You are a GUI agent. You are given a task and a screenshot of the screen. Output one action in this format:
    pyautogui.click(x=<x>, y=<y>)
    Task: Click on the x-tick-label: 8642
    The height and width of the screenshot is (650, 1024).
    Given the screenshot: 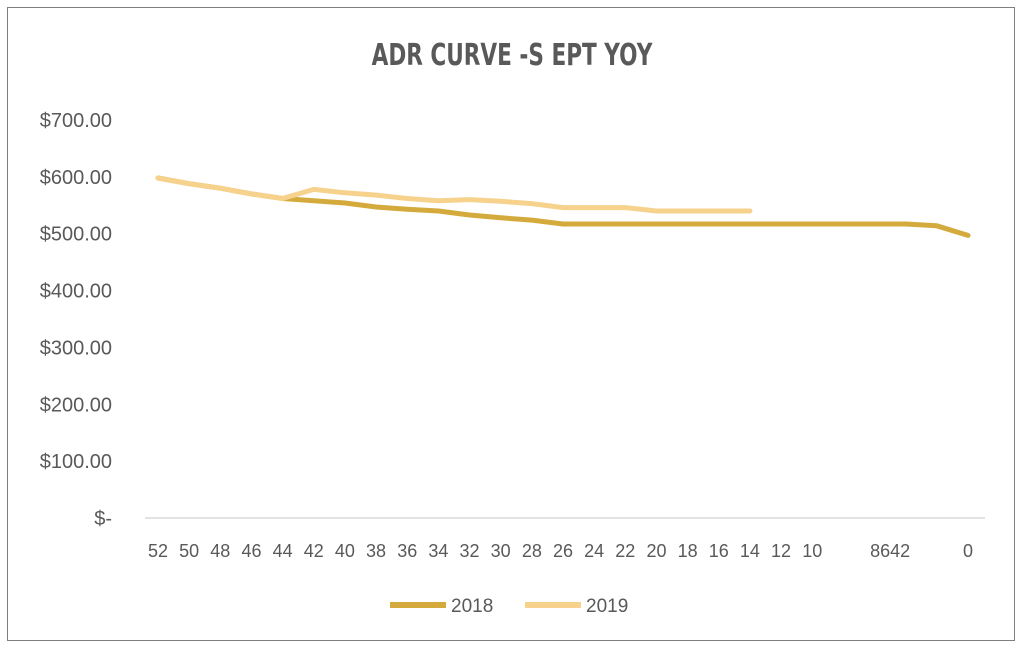 What is the action you would take?
    pyautogui.click(x=890, y=551)
    